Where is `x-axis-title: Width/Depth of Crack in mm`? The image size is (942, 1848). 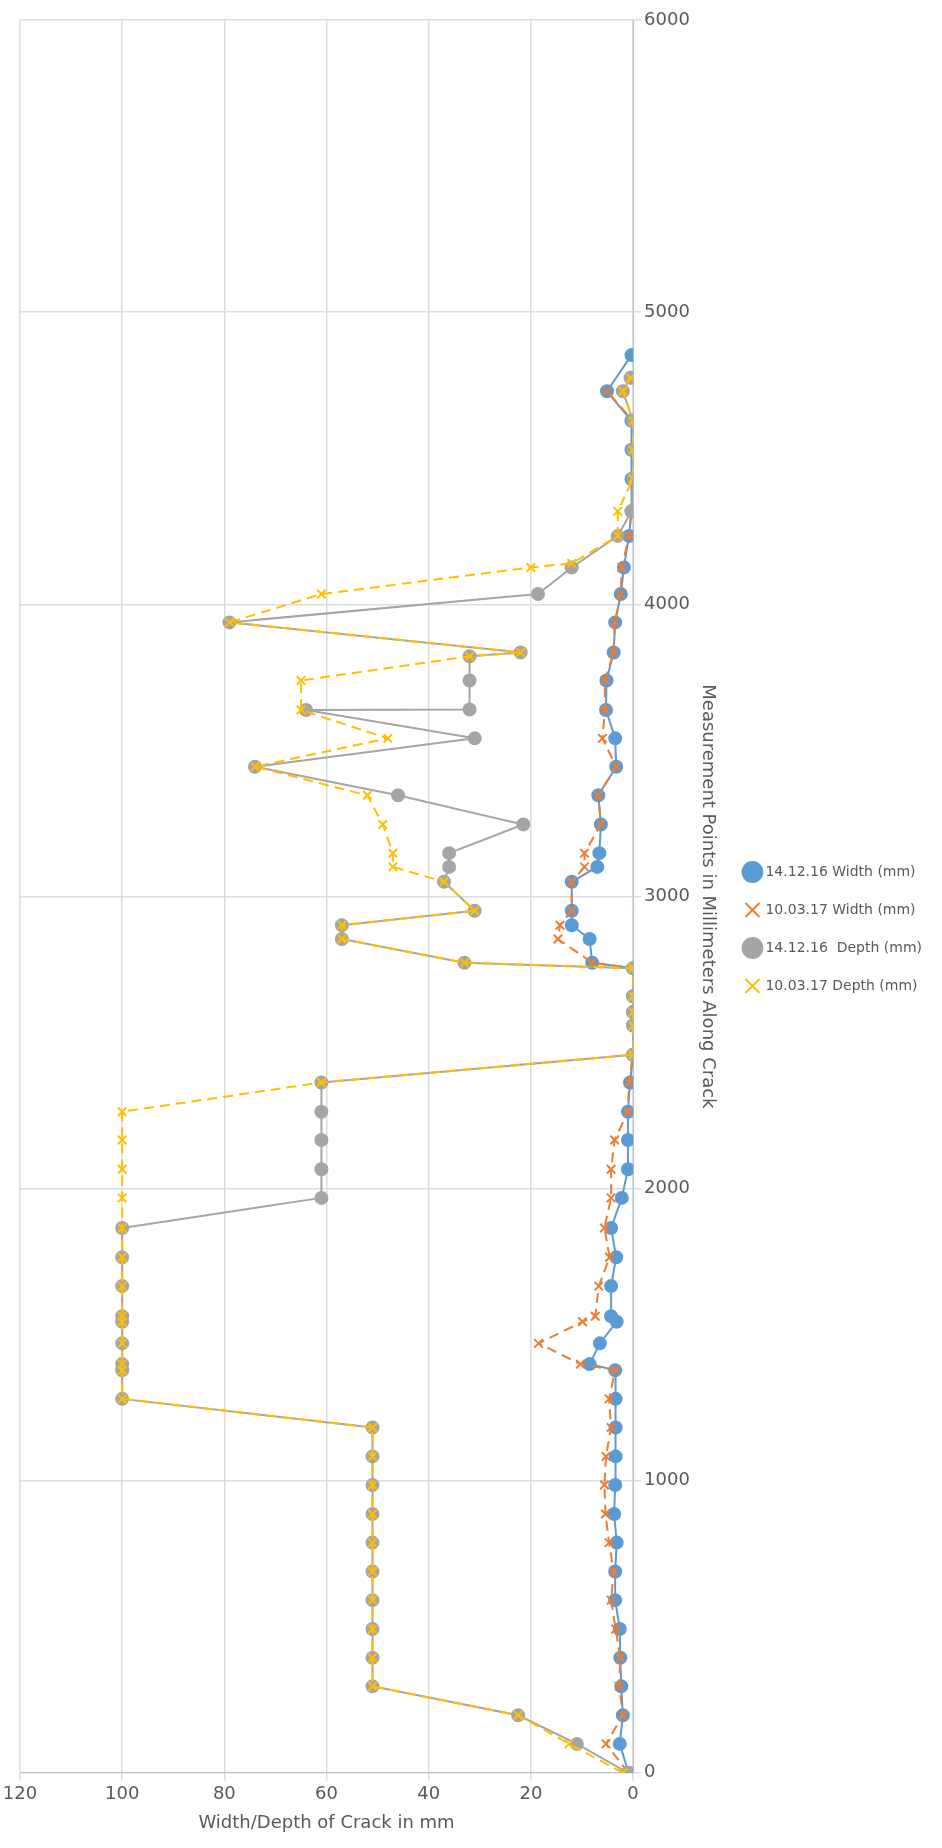 x-axis-title: Width/Depth of Crack in mm is located at coordinates (326, 1821).